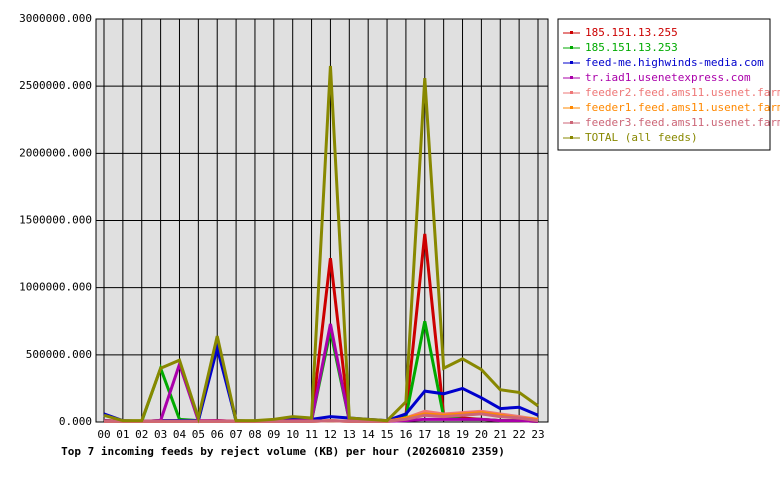 The image size is (780, 484). What do you see at coordinates (59, 354) in the screenshot?
I see `y-tick-label: 500000.000` at bounding box center [59, 354].